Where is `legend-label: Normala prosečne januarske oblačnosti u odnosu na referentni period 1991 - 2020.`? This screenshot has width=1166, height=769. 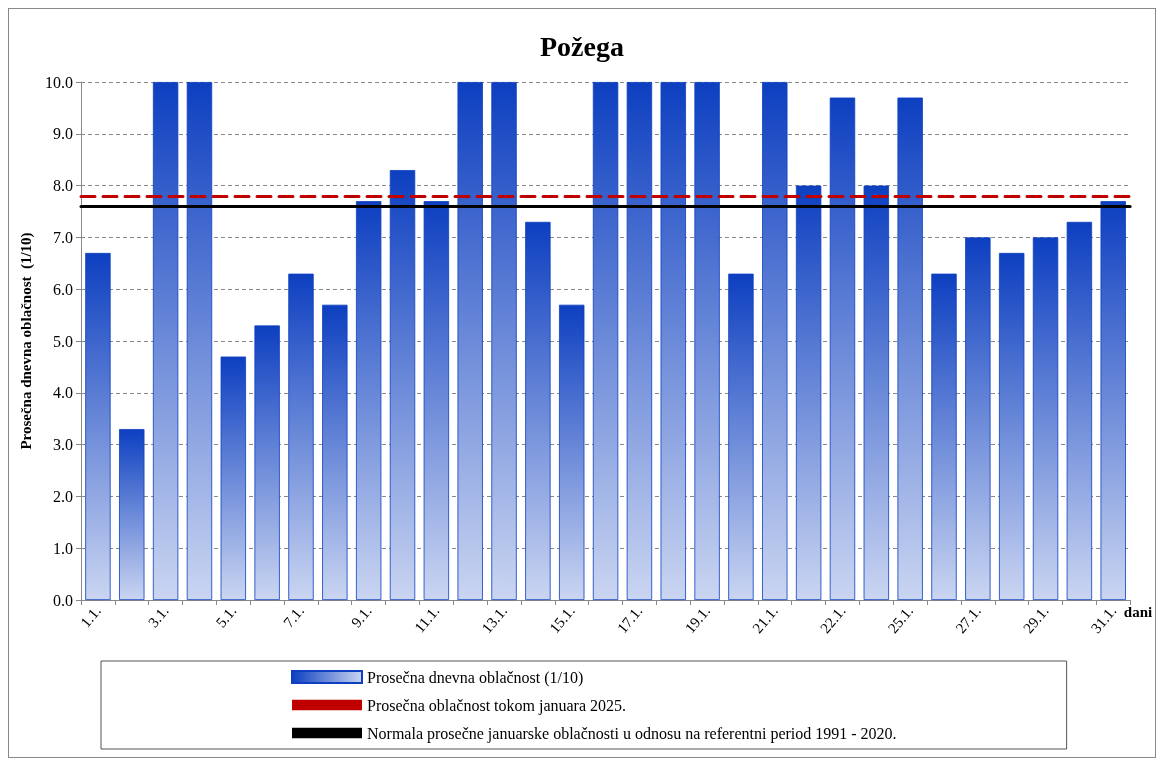
legend-label: Normala prosečne januarske oblačnosti u odnosu na referentni period 1991 - 2020. is located at coordinates (632, 733).